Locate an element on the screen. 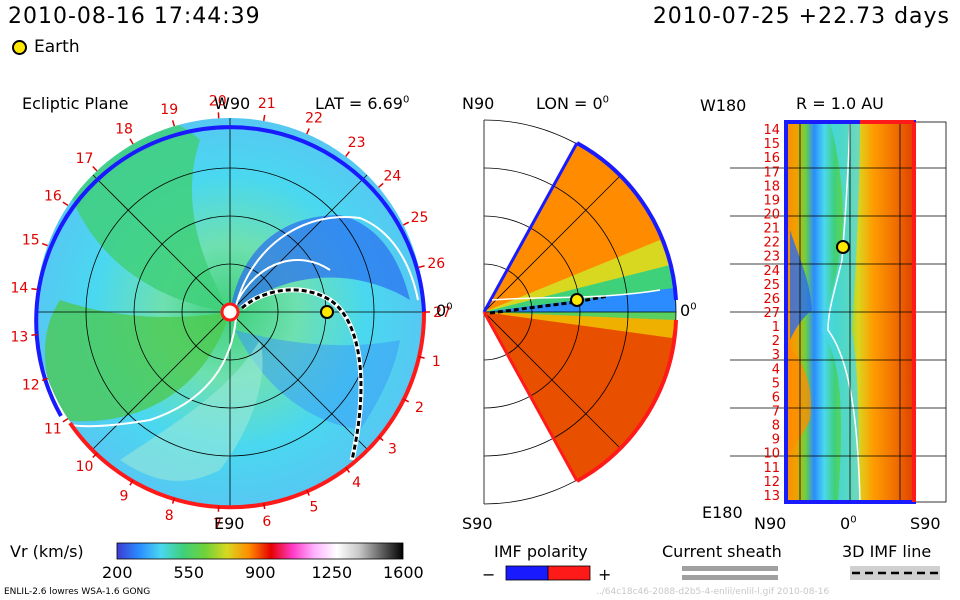  rotation-number-label: 6 is located at coordinates (266, 522).